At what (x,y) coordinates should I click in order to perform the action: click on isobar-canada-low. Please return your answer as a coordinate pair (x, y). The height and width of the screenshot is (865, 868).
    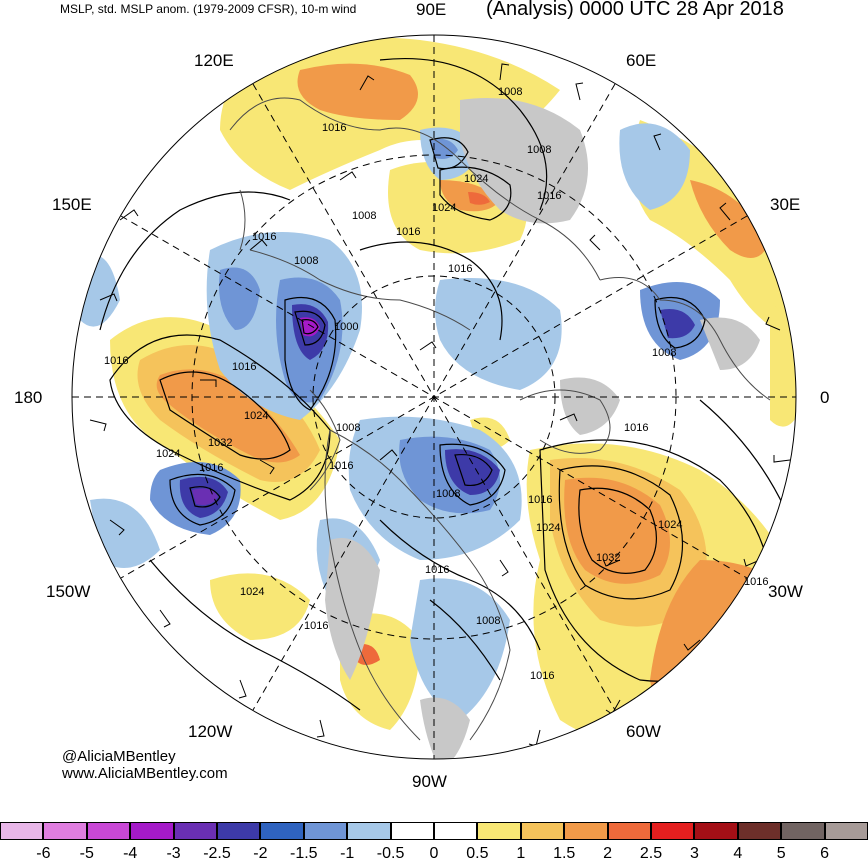
    Looking at the image, I should click on (472, 474).